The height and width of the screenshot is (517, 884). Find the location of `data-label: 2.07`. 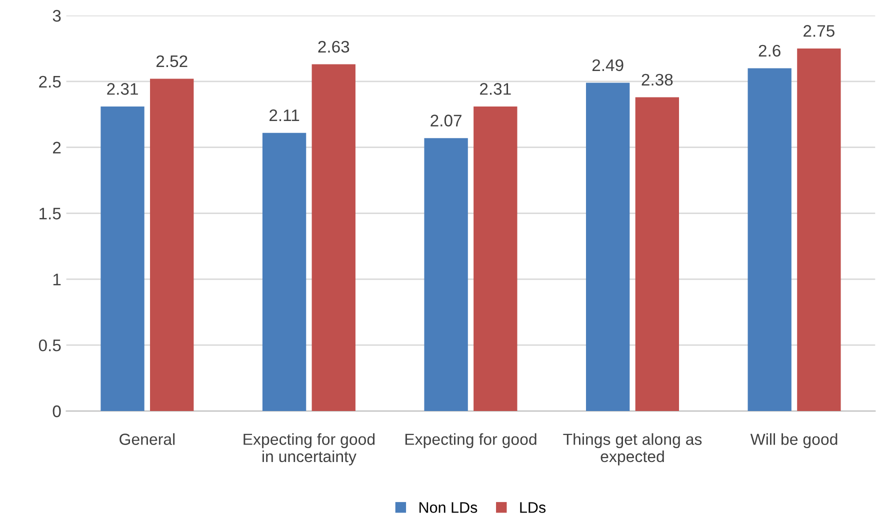

data-label: 2.07 is located at coordinates (446, 120).